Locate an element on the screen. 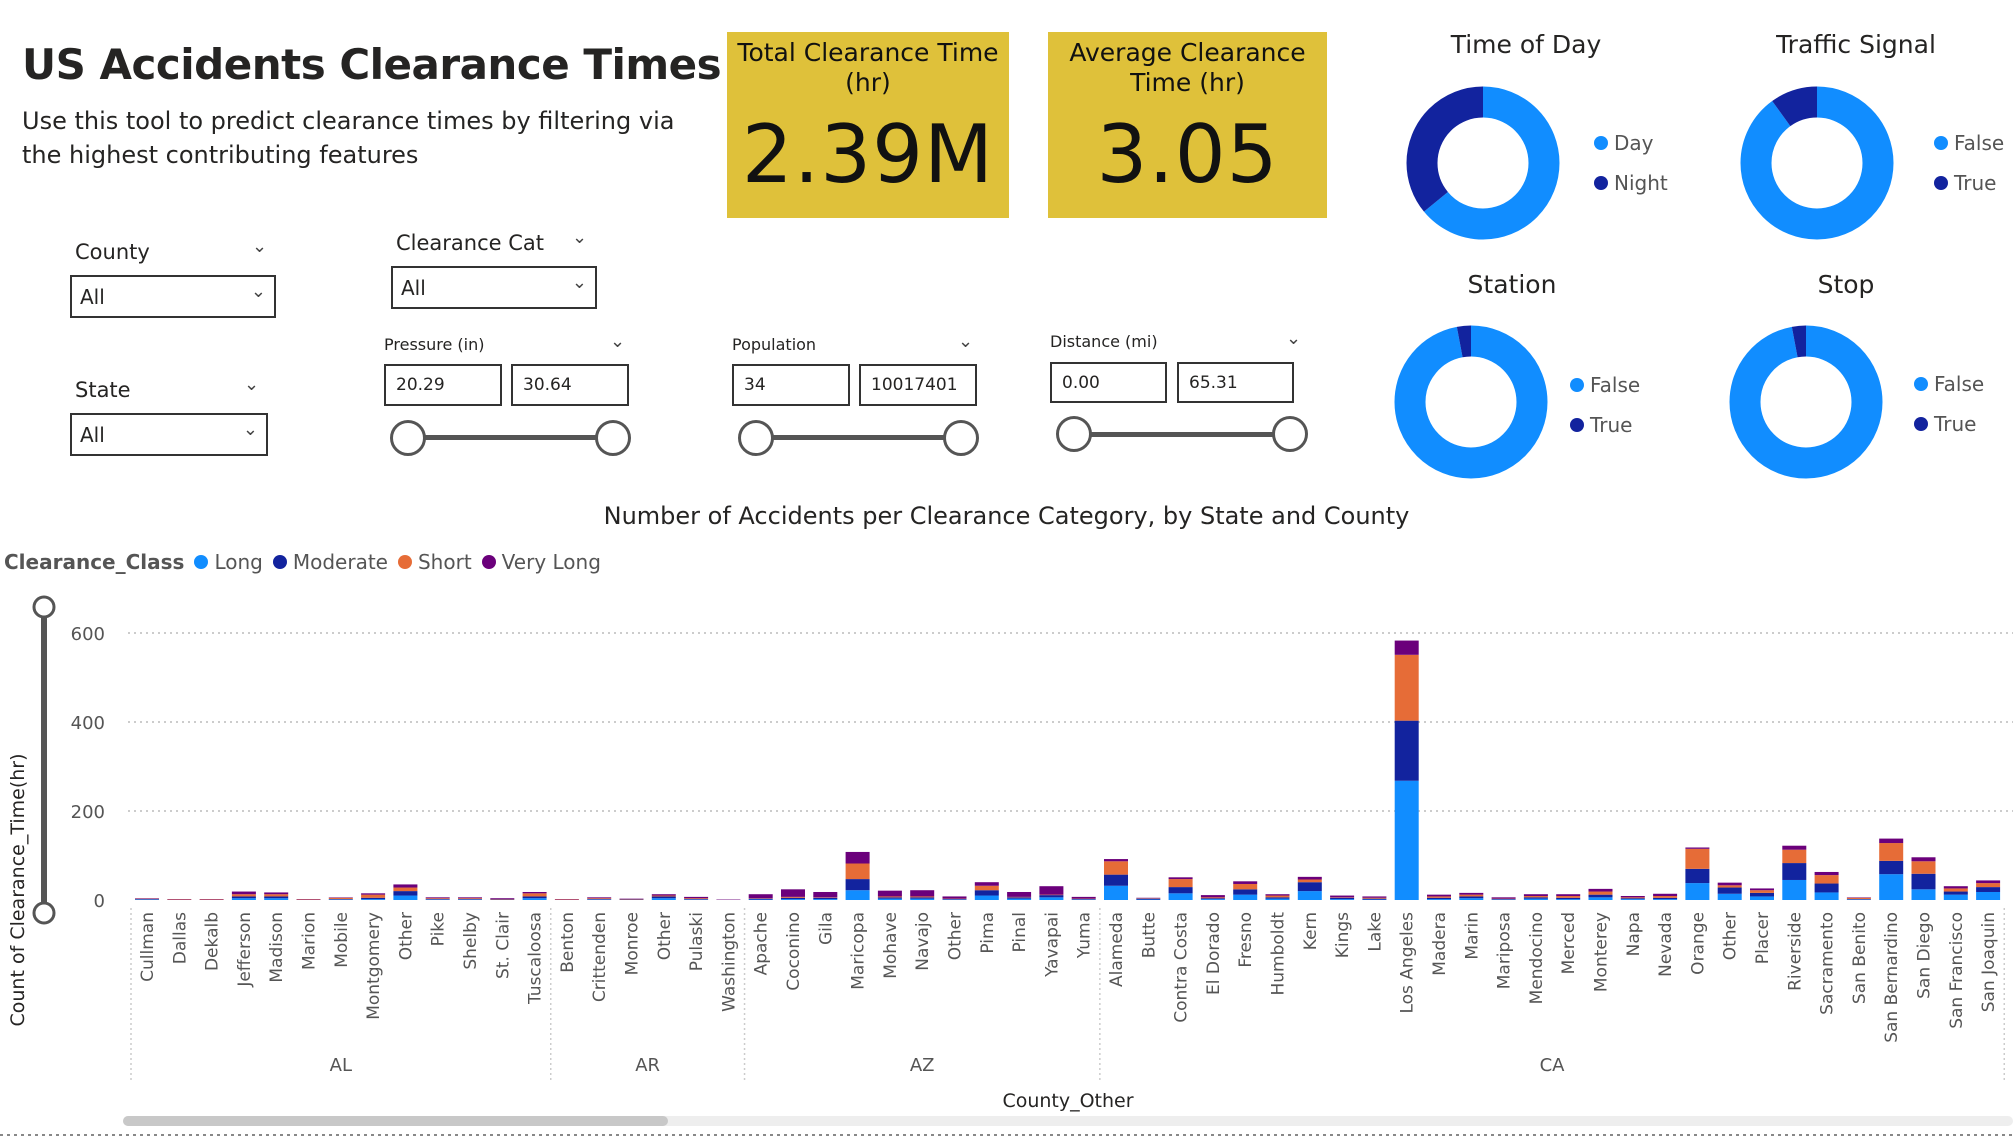 Image resolution: width=2013 pixels, height=1137 pixels. pressure-slider-min-handle is located at coordinates (408, 438).